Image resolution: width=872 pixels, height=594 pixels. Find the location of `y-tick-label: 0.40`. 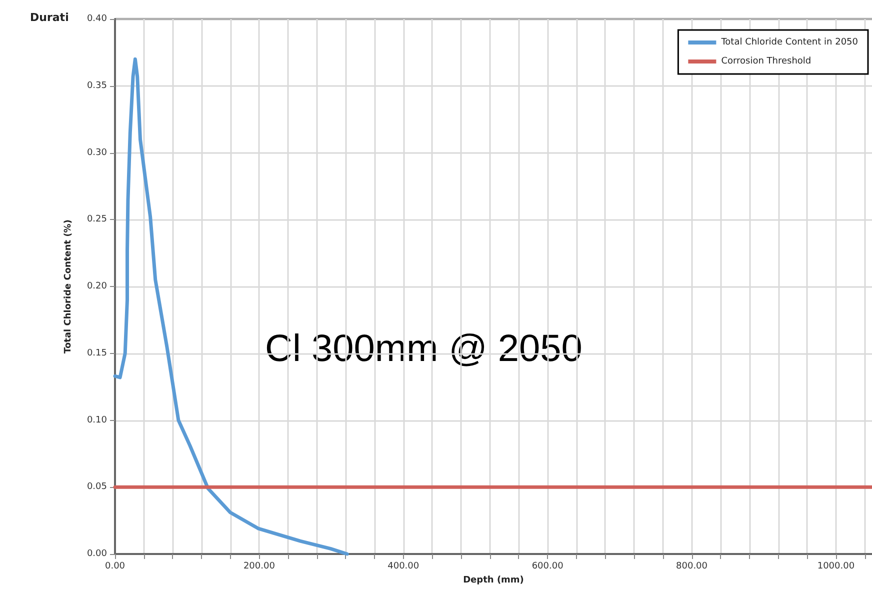

y-tick-label: 0.40 is located at coordinates (97, 19).